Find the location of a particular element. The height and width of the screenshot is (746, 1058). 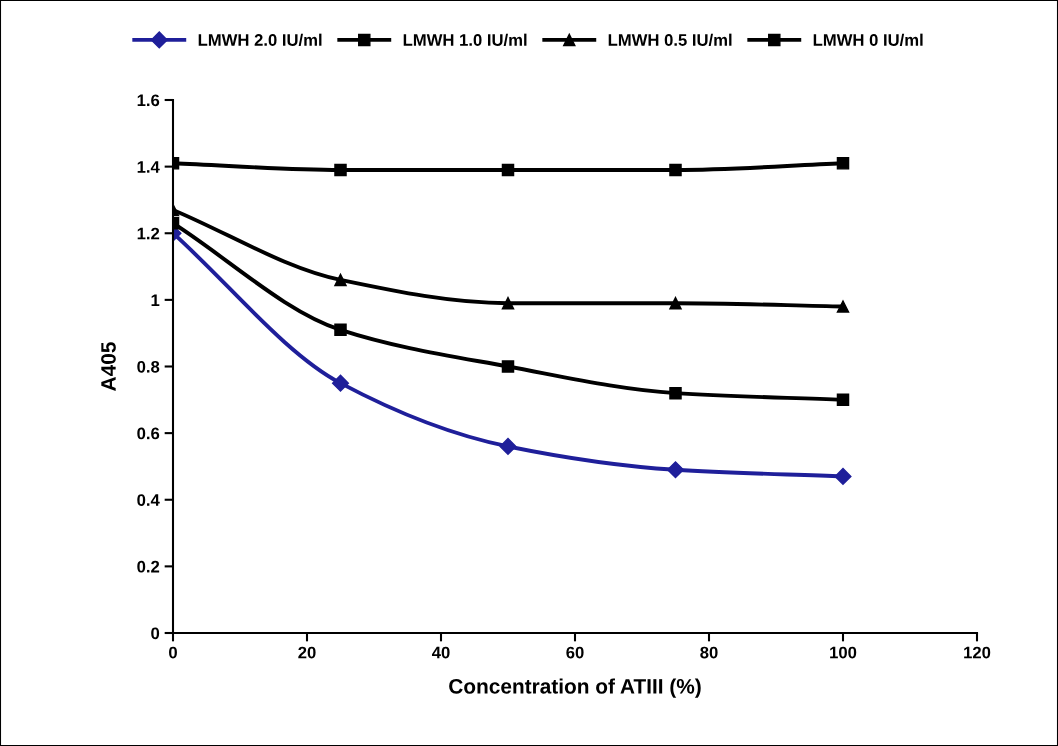

x-tick-label: 120 is located at coordinates (977, 652).